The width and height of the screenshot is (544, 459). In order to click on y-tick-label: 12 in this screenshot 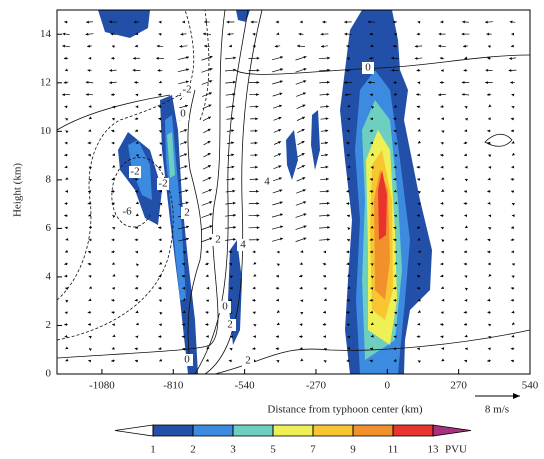, I will do `click(45, 82)`.